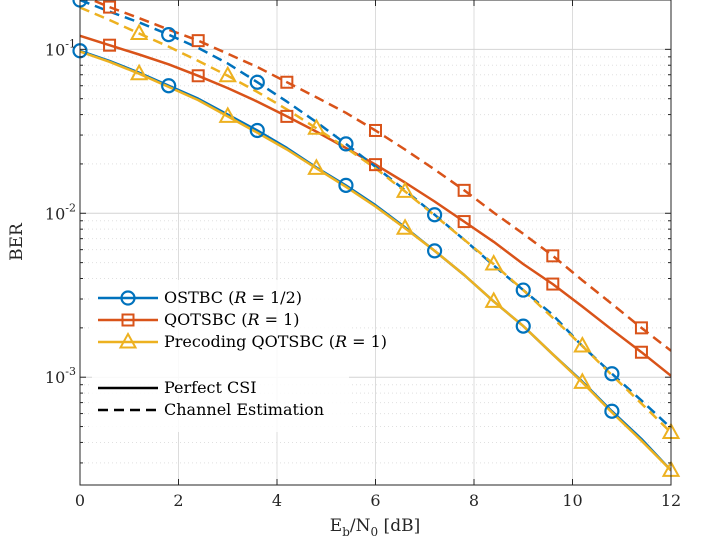 The width and height of the screenshot is (709, 543). I want to click on y-tick-label: 10⁻¹, so click(60, 48).